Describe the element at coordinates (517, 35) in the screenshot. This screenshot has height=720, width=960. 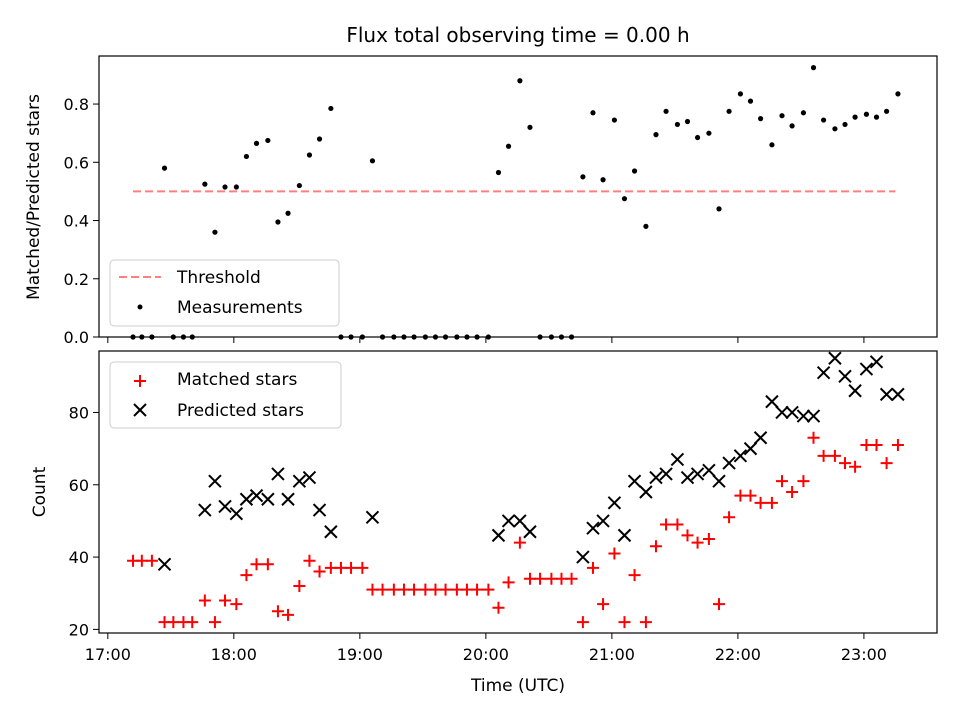
I see `chart-title: Flux total observing time = 0.00 h` at that location.